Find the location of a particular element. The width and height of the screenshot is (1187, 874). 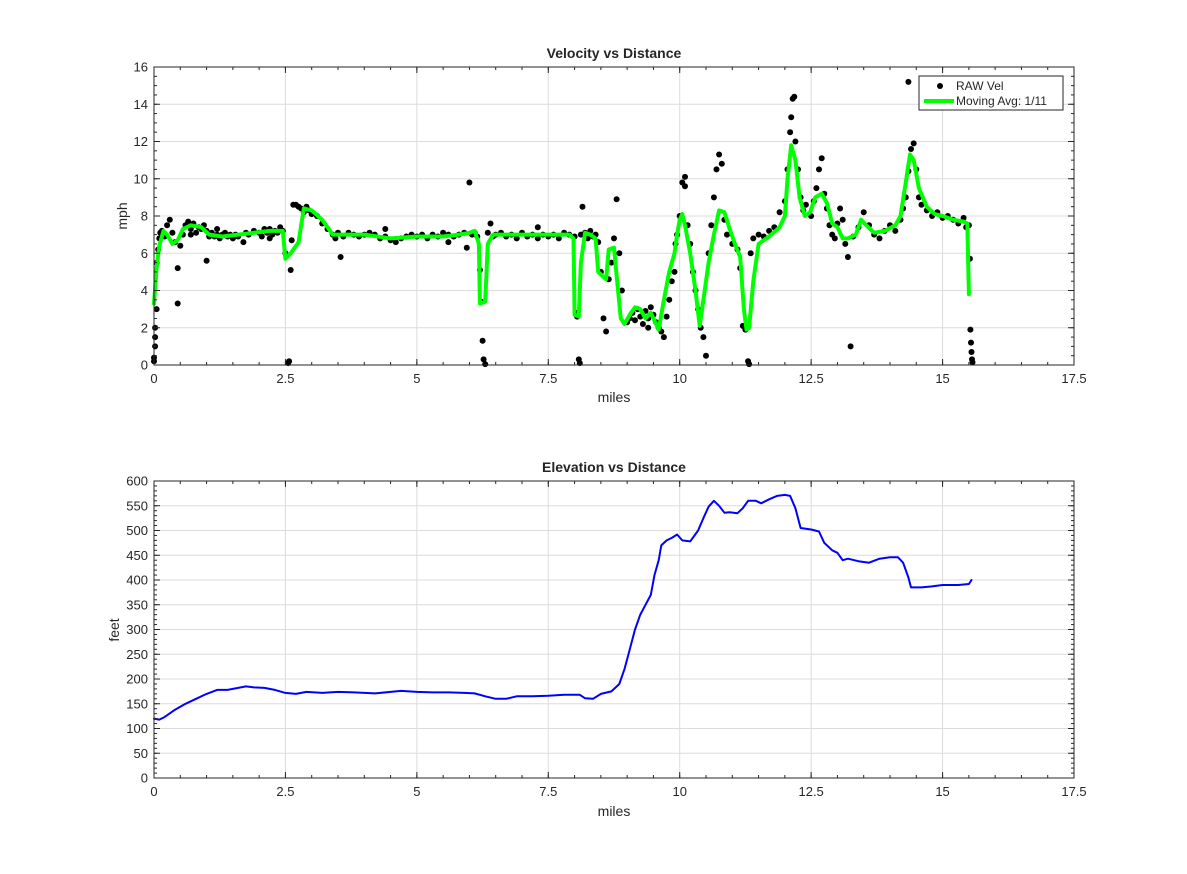

elevation-y-tick-label: 50 is located at coordinates (141, 753).